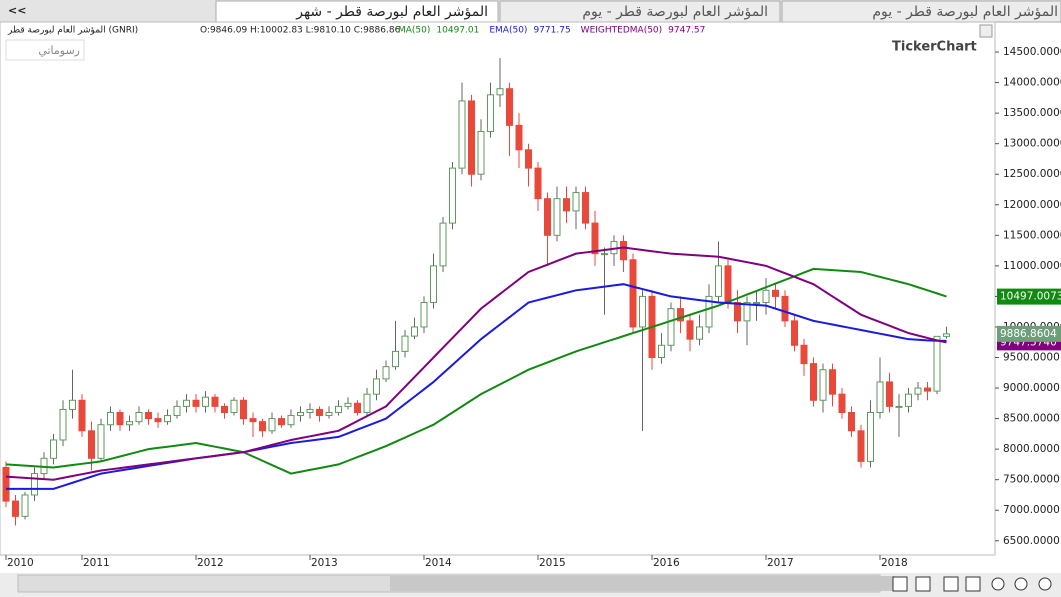  I want to click on toolbar, so click(972, 584).